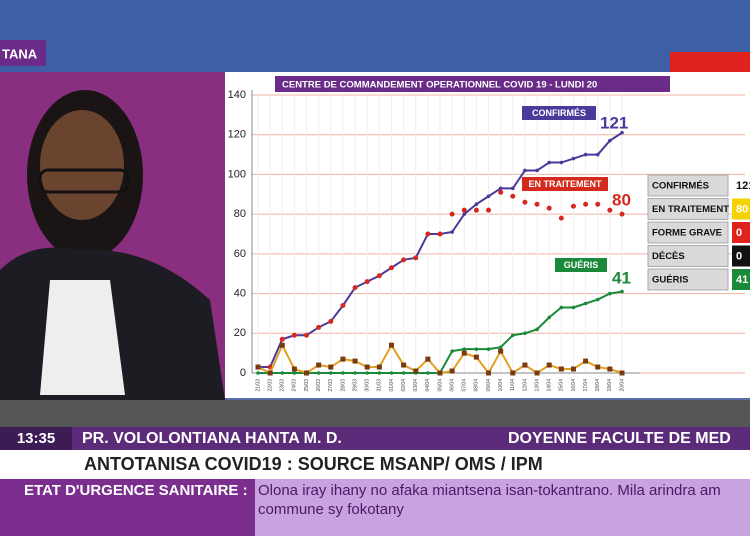 The image size is (750, 536). What do you see at coordinates (355, 385) in the screenshot?
I see `x-tick-label: 29/03` at bounding box center [355, 385].